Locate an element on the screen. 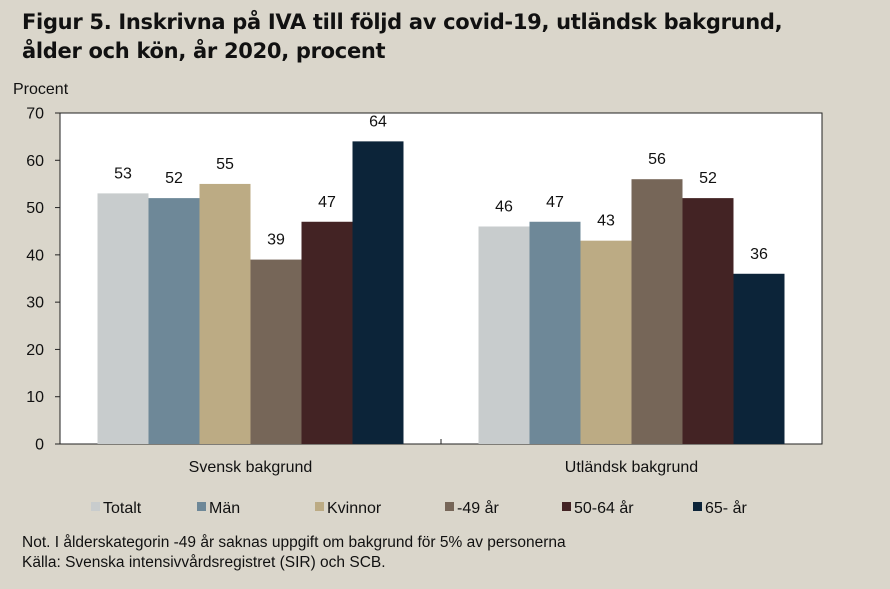 The width and height of the screenshot is (890, 589). y-axis-label: Procent is located at coordinates (41, 89).